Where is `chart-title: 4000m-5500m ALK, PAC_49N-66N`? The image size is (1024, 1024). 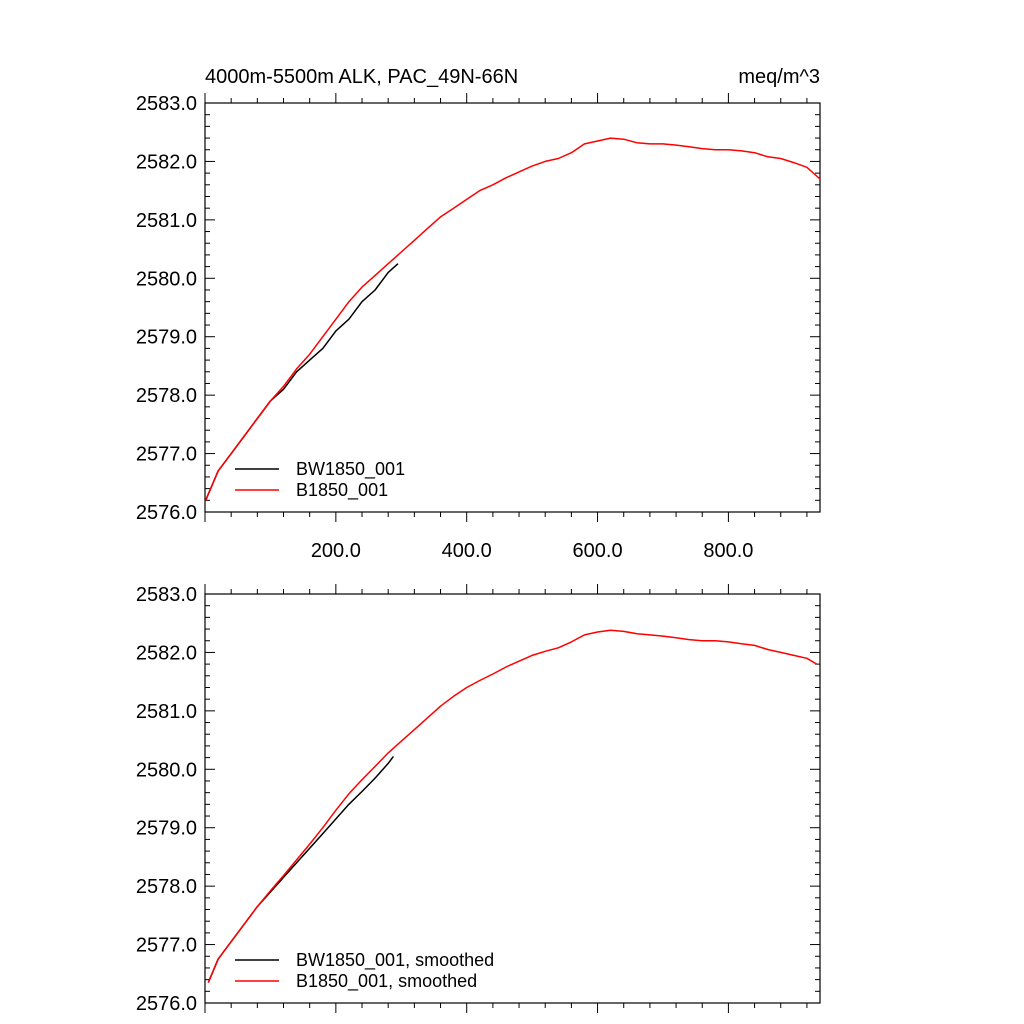 chart-title: 4000m-5500m ALK, PAC_49N-66N is located at coordinates (361, 77).